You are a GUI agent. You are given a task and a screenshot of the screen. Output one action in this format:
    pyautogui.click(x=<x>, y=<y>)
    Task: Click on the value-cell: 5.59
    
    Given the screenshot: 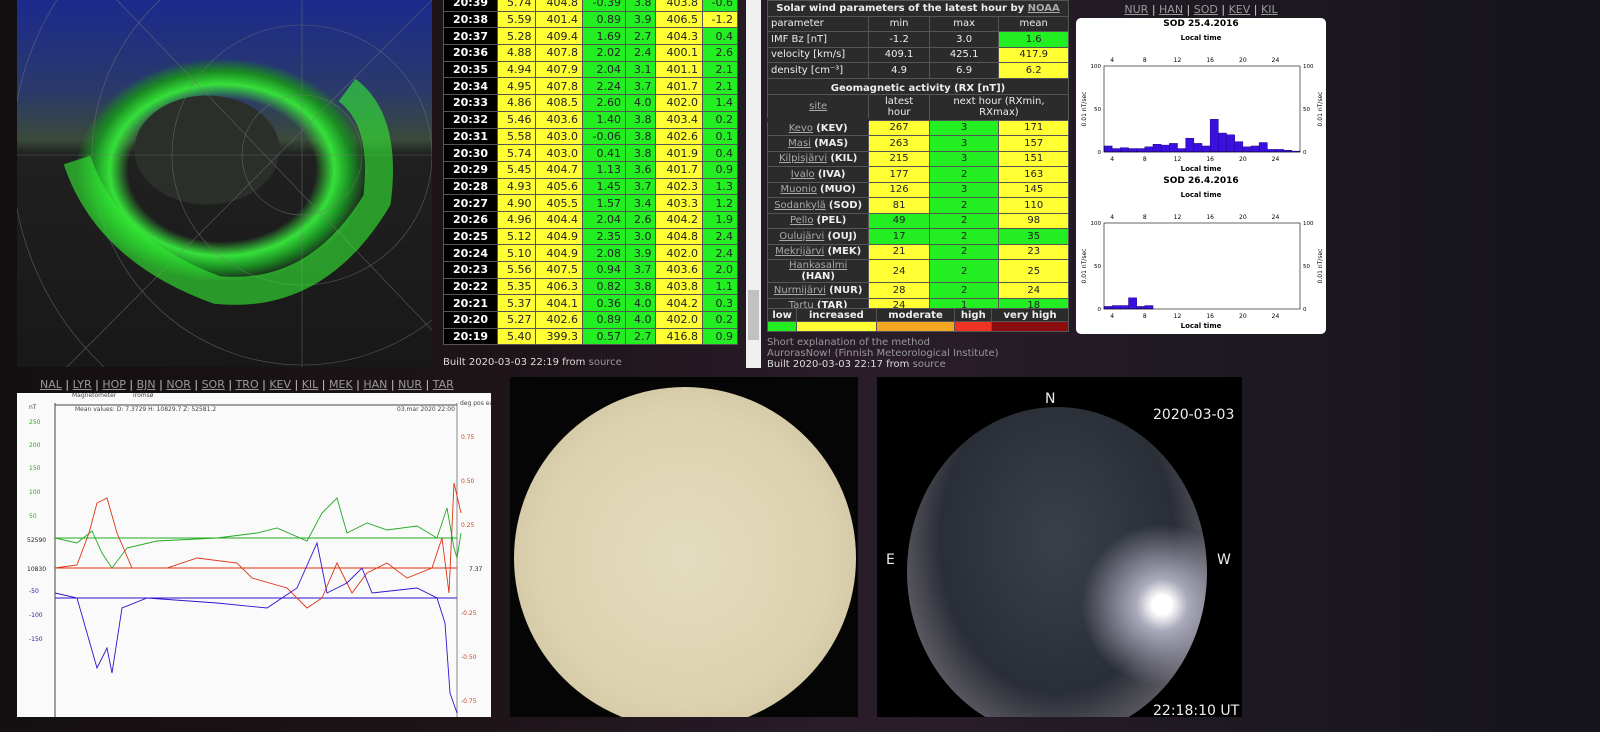 What is the action you would take?
    pyautogui.click(x=516, y=19)
    